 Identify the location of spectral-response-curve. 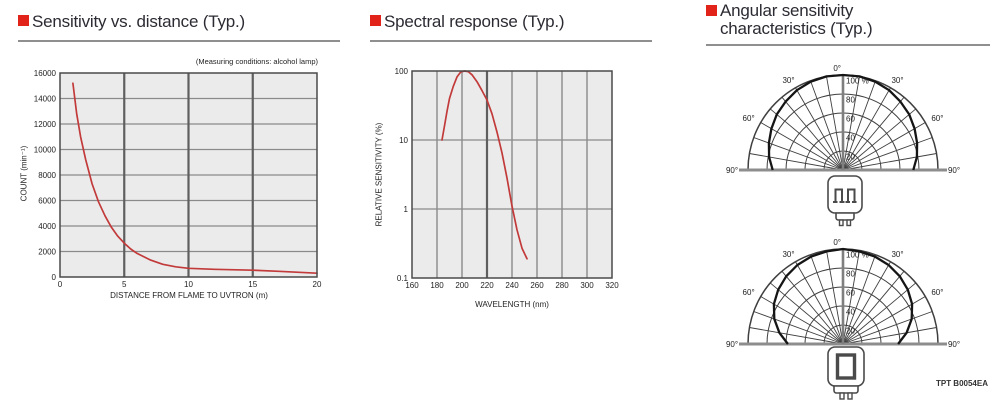
(484, 165).